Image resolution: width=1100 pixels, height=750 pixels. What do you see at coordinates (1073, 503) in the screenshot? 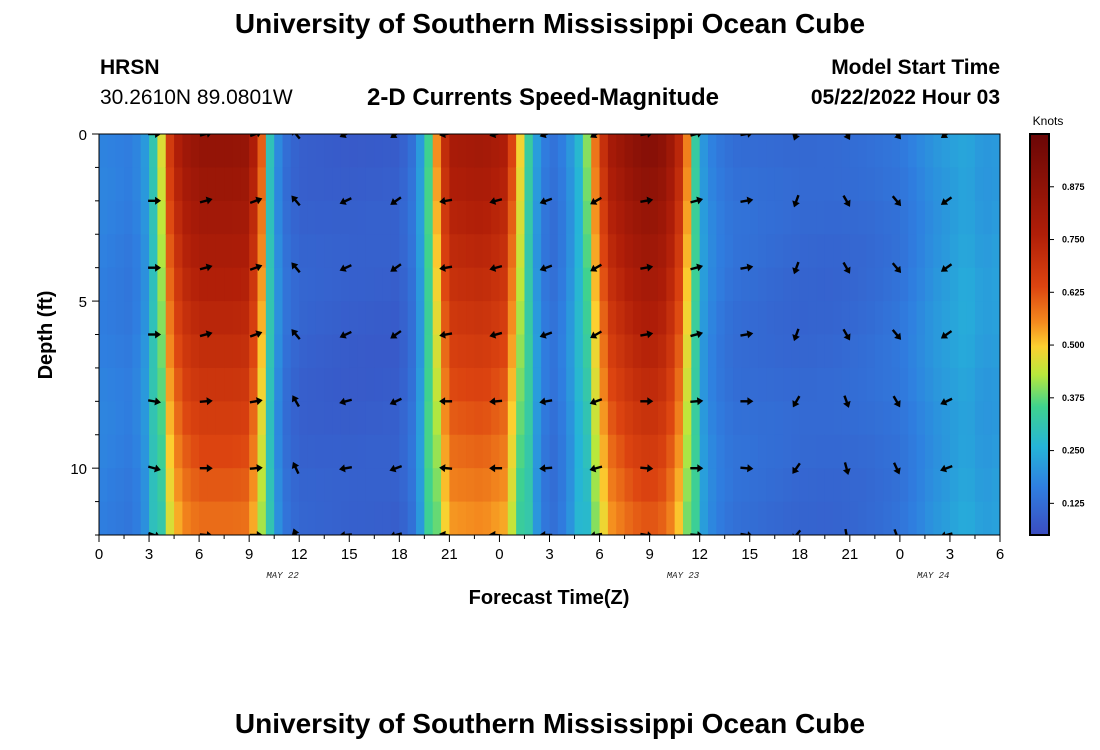
I see `colorbar-tick-label: 0.125` at bounding box center [1073, 503].